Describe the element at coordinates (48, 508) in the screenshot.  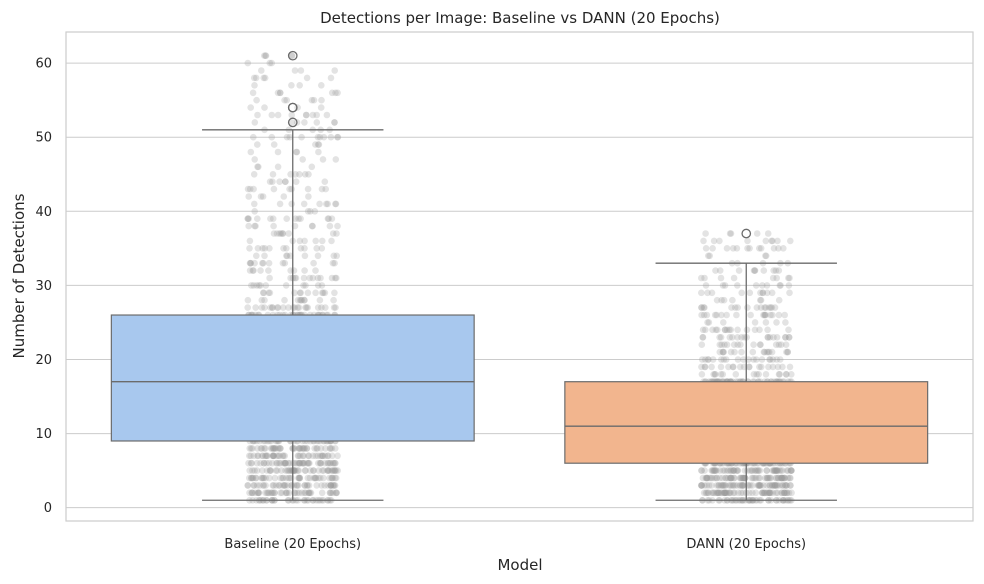
I see `y-tick-label: 0` at that location.